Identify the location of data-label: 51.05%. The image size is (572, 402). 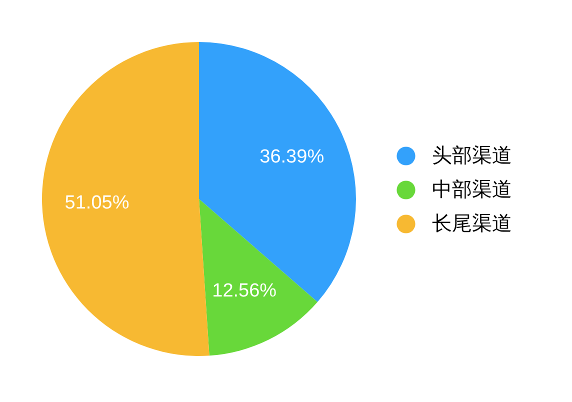
(97, 203).